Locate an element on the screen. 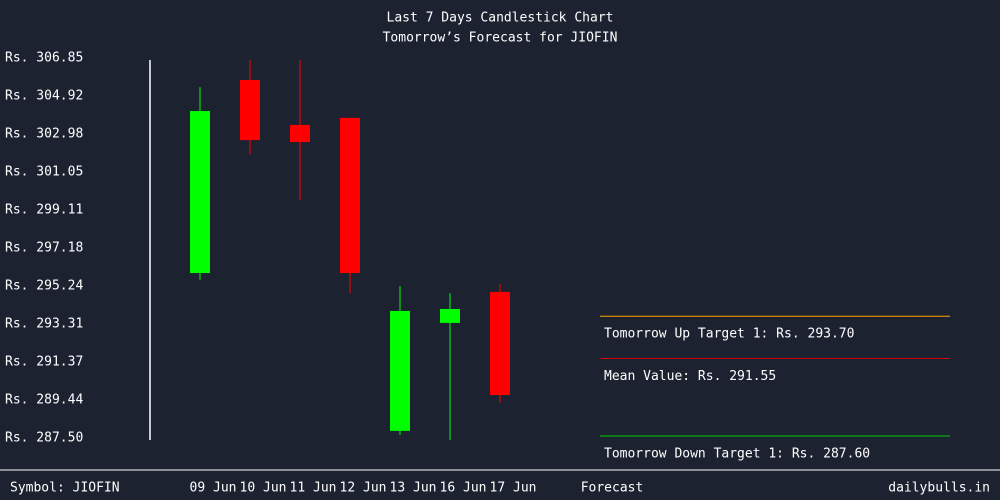  y-tick-label: Rs. 297.18 is located at coordinates (44, 247).